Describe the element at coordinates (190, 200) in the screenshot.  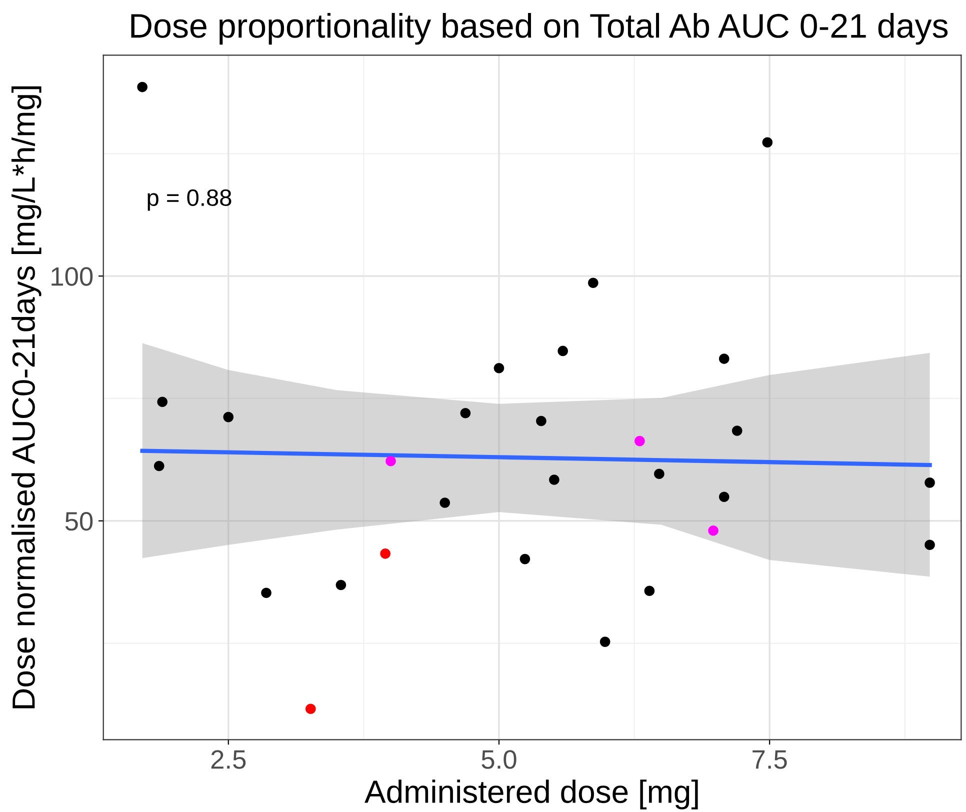
I see `annotation: p = 0.88` at that location.